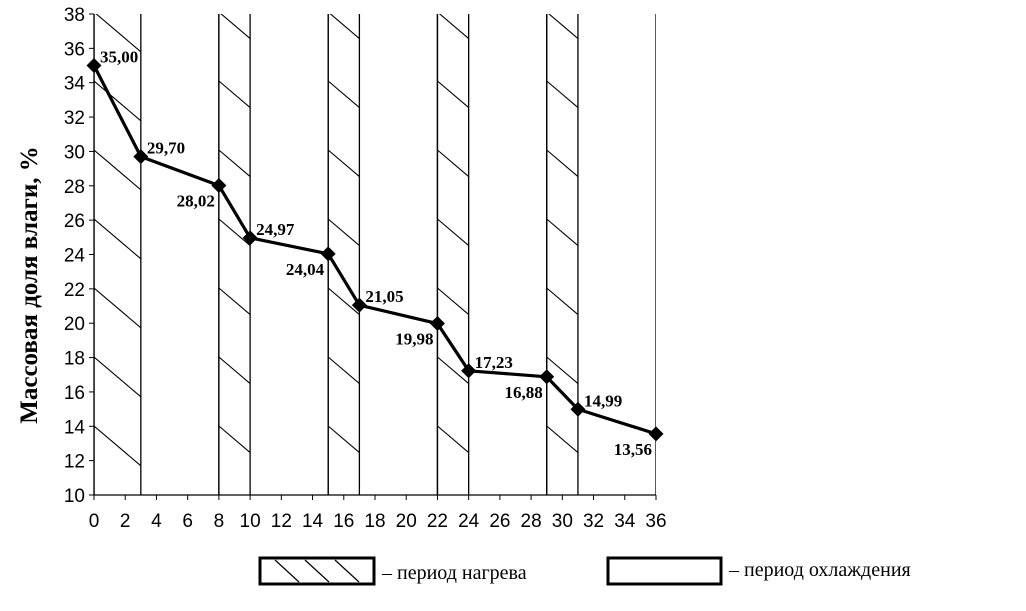  What do you see at coordinates (219, 521) in the screenshot?
I see `x-tick-label: 8` at bounding box center [219, 521].